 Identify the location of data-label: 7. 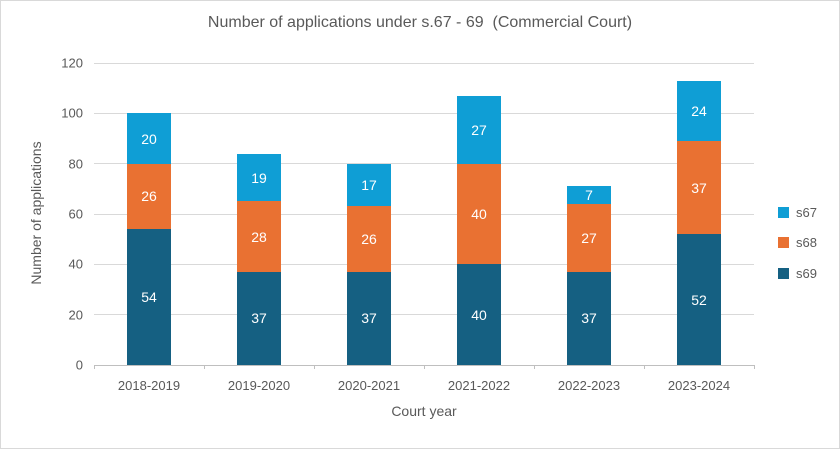
(589, 195).